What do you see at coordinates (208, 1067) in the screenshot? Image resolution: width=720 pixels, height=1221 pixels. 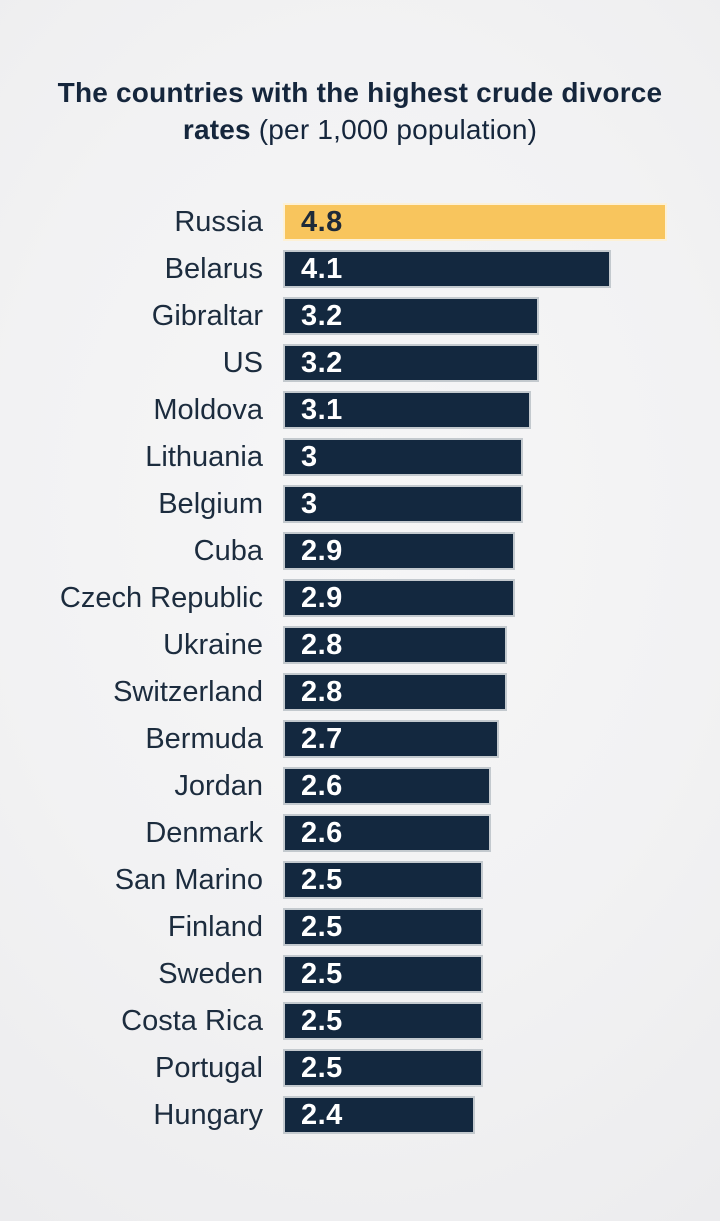 I see `country-label: Portugal` at bounding box center [208, 1067].